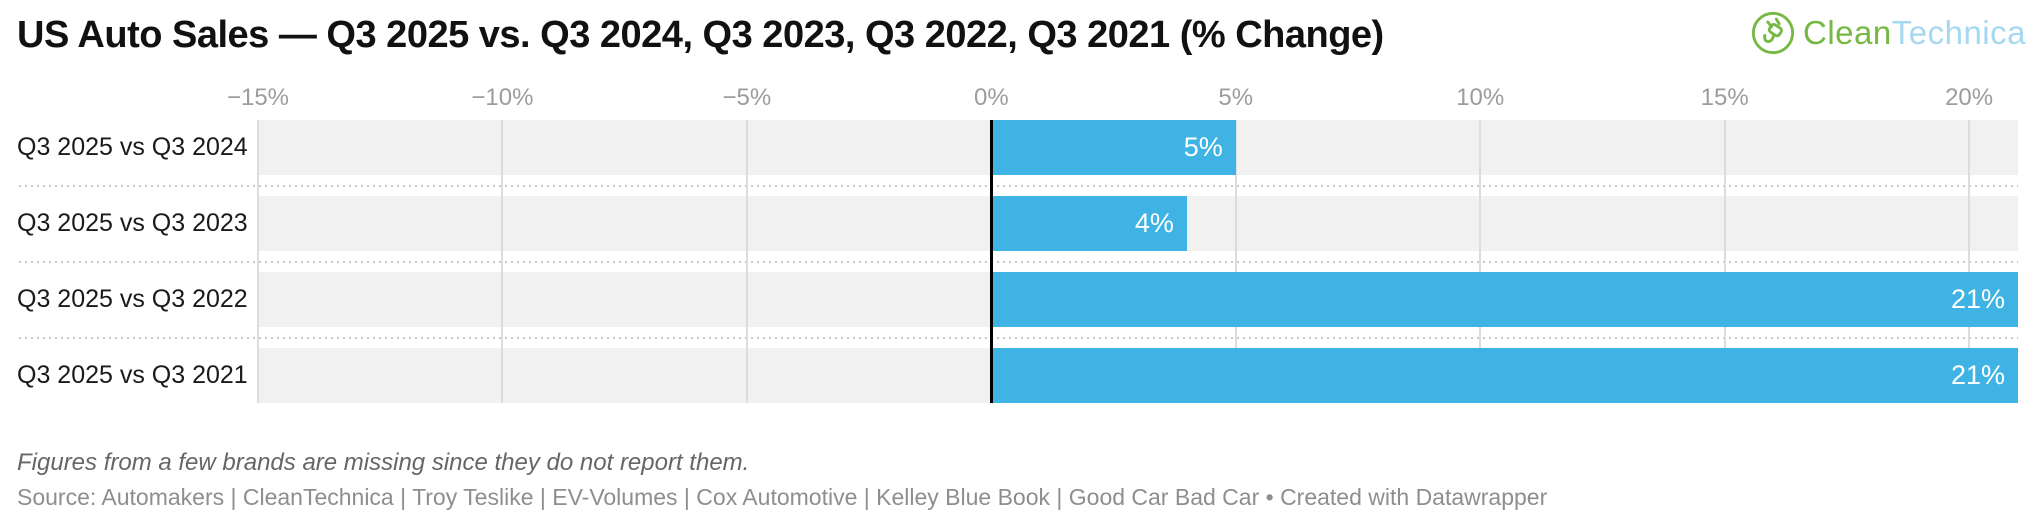 The height and width of the screenshot is (532, 2040). I want to click on axis-tick-label: 15%, so click(1724, 97).